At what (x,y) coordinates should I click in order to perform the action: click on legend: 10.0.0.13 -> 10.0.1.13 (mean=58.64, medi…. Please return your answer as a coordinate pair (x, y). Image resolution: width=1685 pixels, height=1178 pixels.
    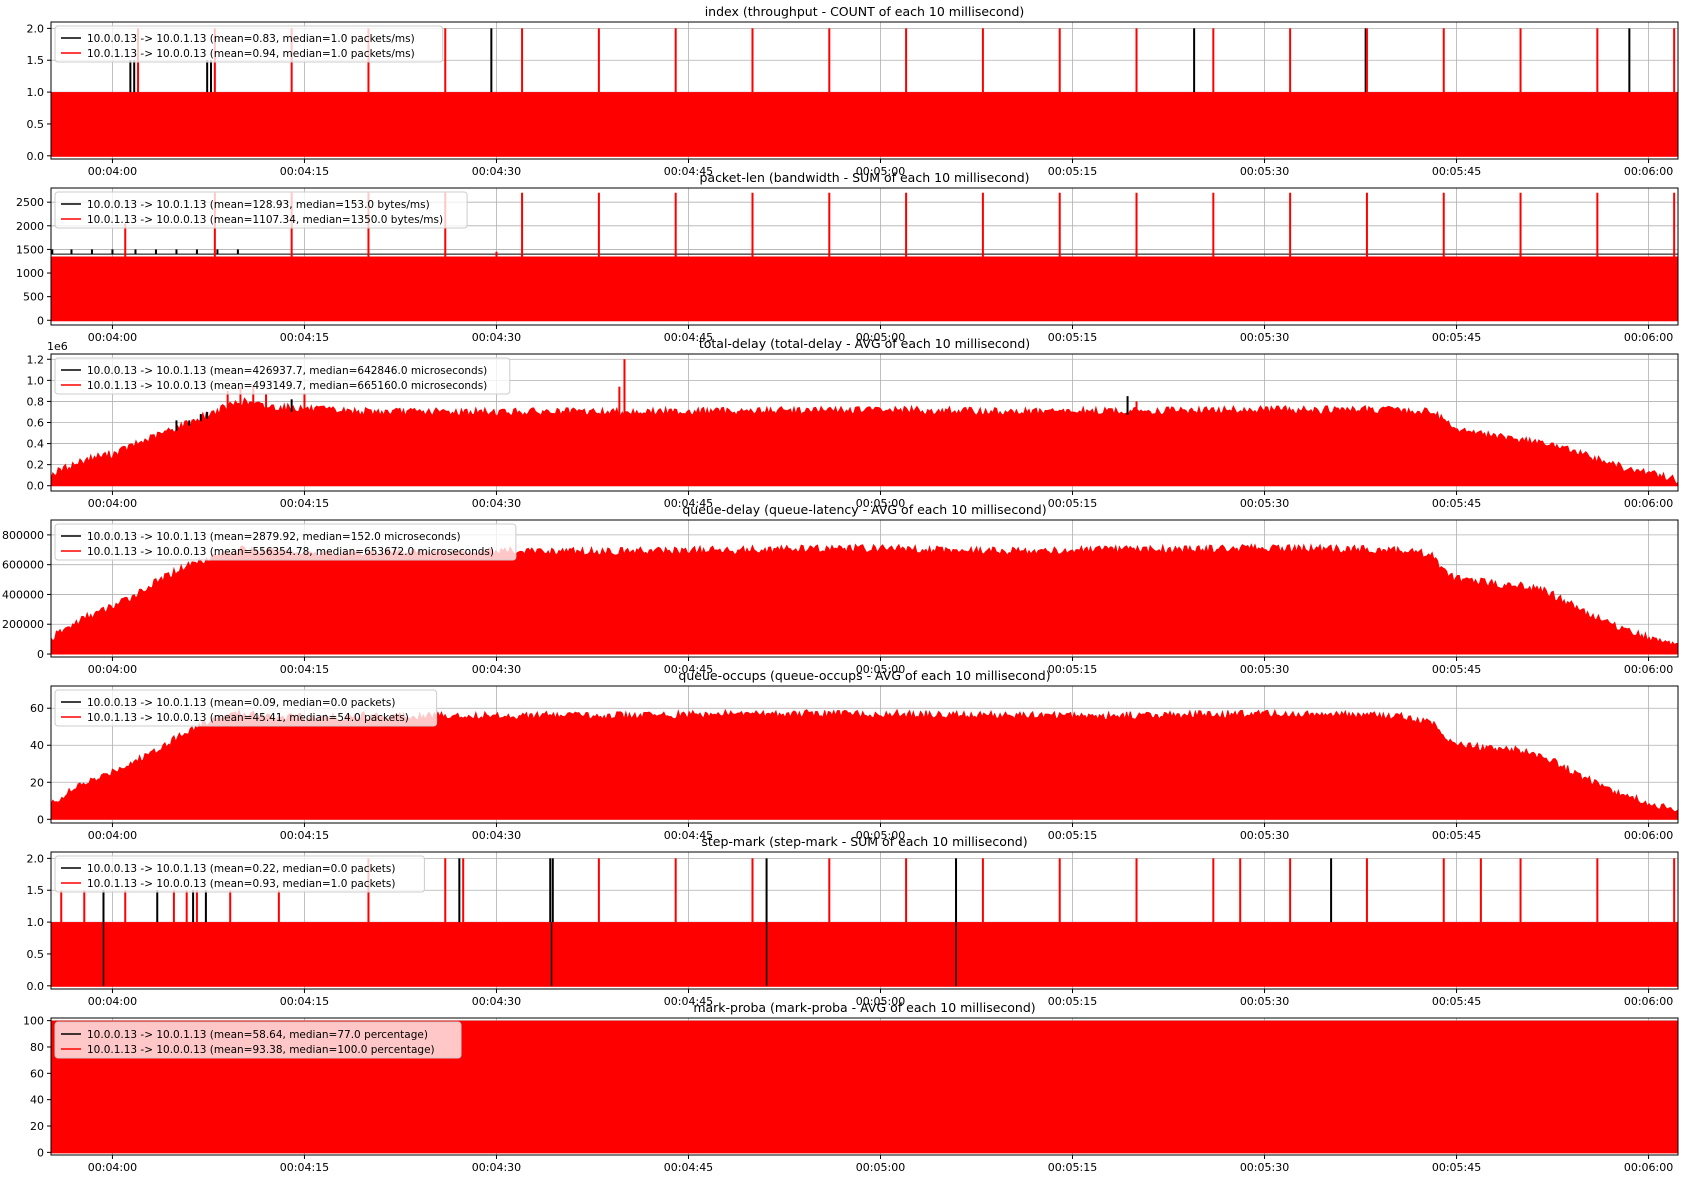
    Looking at the image, I should click on (258, 1040).